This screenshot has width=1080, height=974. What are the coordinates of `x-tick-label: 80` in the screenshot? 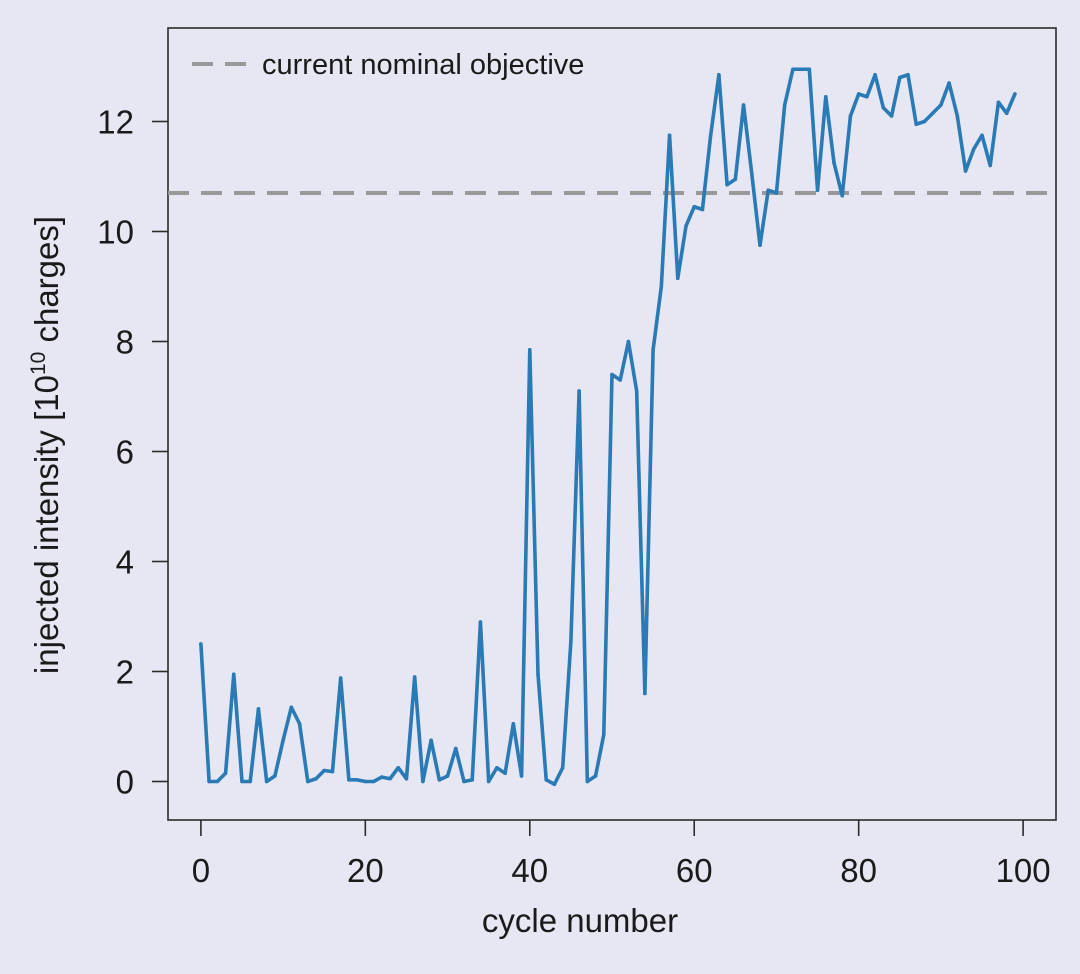 It's located at (858, 870).